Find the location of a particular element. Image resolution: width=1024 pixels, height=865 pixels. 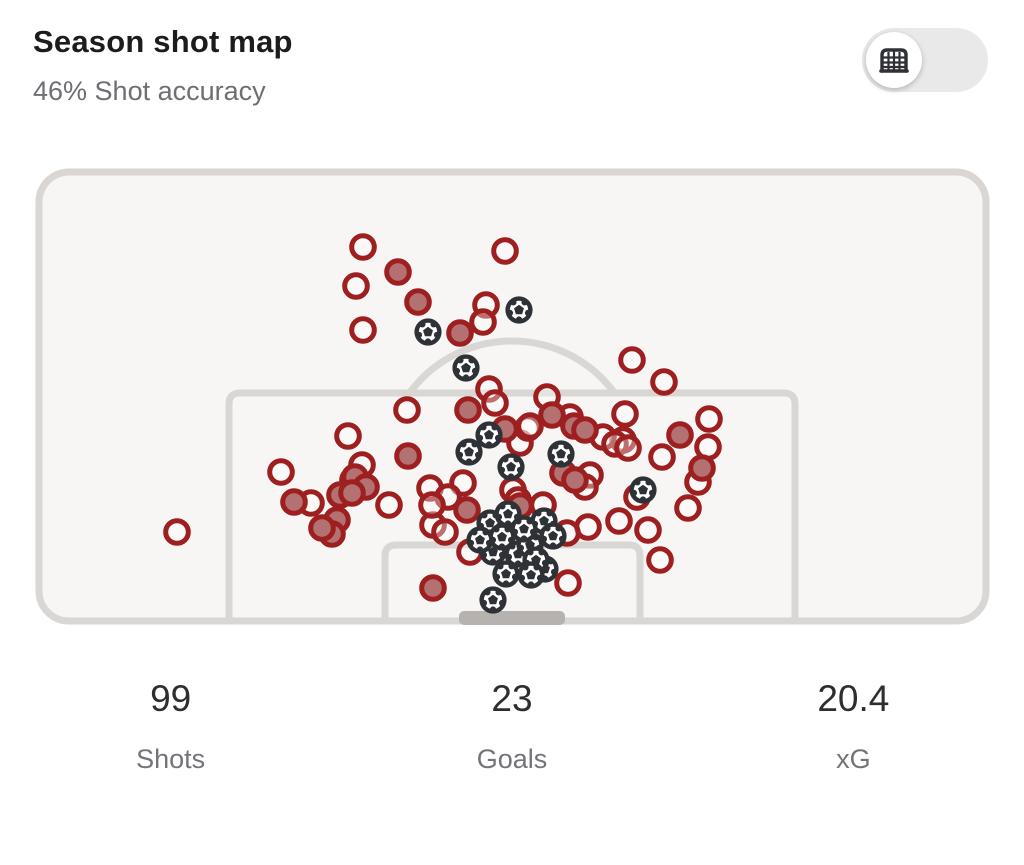

goal-net-icon is located at coordinates (894, 60).